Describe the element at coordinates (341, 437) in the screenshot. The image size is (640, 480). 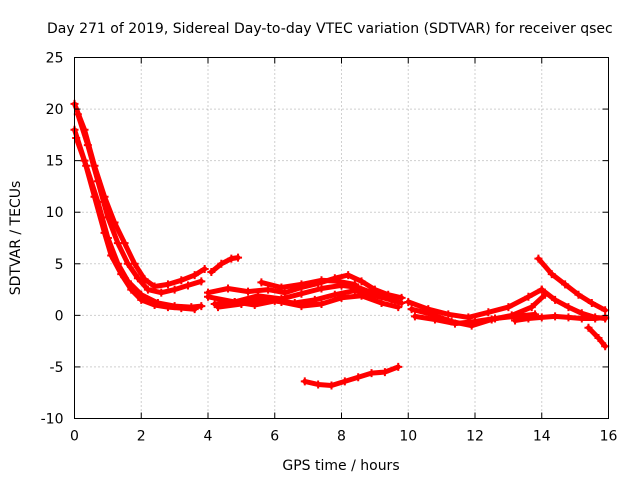
I see `x-tick-label: 8` at that location.